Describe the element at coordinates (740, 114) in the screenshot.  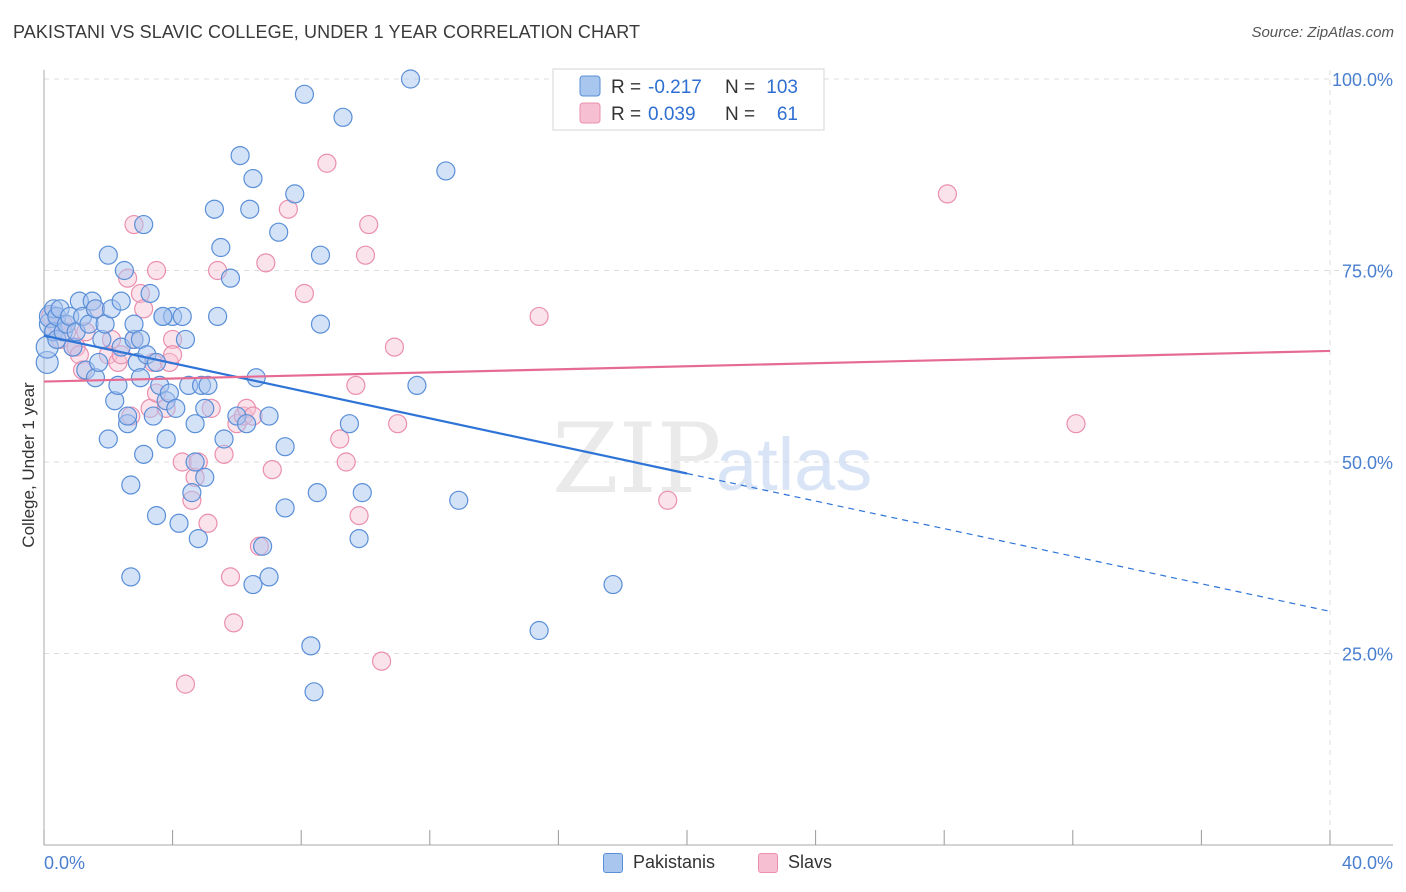
I see `legend-n-label-2: N =` at that location.